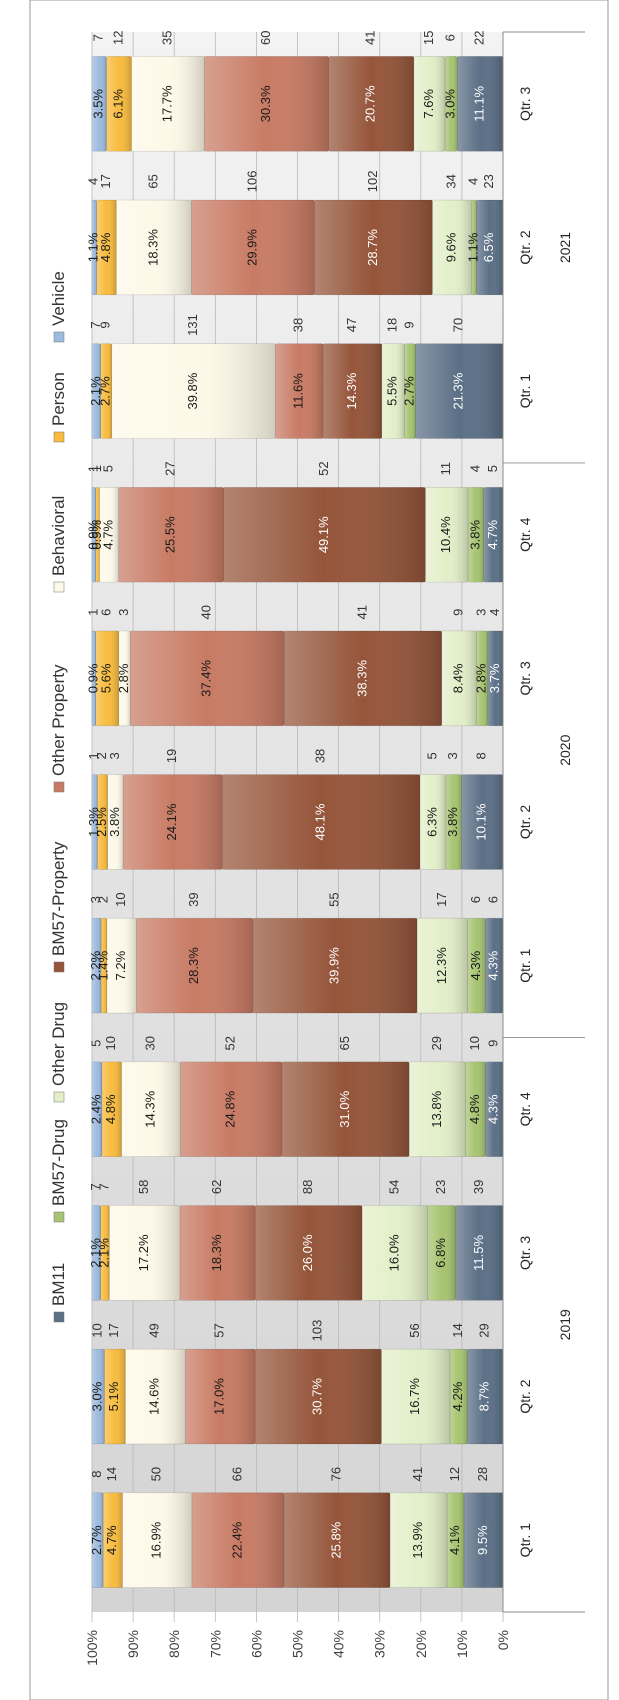 The width and height of the screenshot is (619, 1700). Describe the element at coordinates (472, 181) in the screenshot. I see `segment-count-label: 4` at that location.